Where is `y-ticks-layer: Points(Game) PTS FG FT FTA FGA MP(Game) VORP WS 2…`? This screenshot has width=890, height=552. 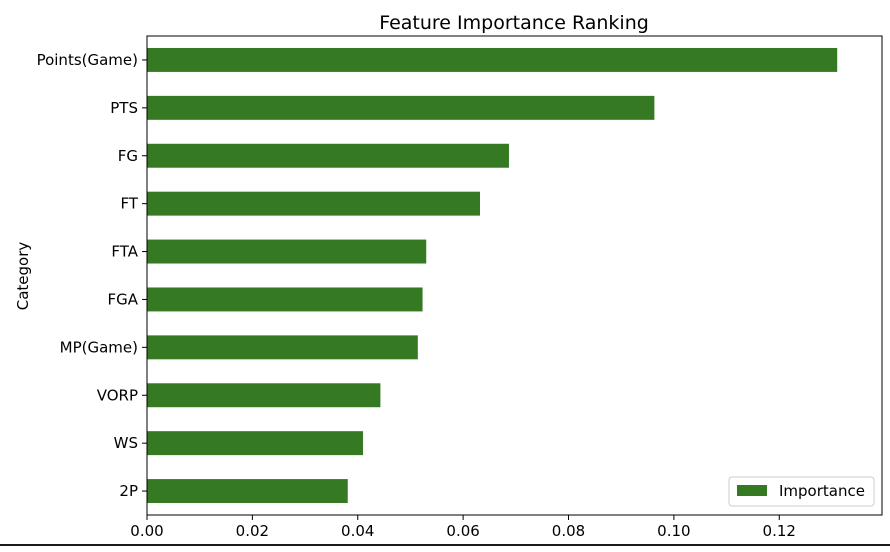 y-ticks-layer: Points(Game) PTS FG FT FTA FGA MP(Game) VORP WS 2… is located at coordinates (92, 275).